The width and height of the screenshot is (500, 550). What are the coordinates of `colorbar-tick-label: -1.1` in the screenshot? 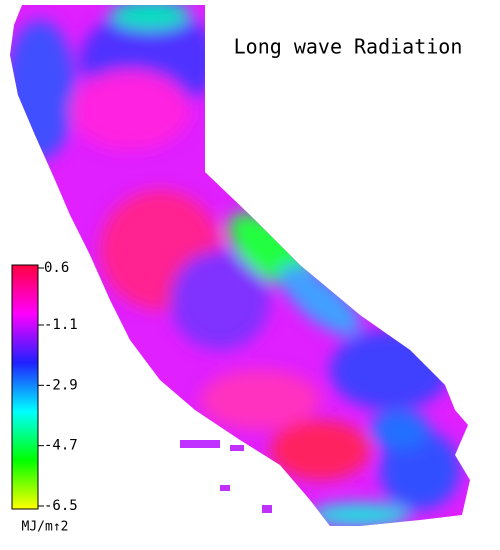 It's located at (61, 325).